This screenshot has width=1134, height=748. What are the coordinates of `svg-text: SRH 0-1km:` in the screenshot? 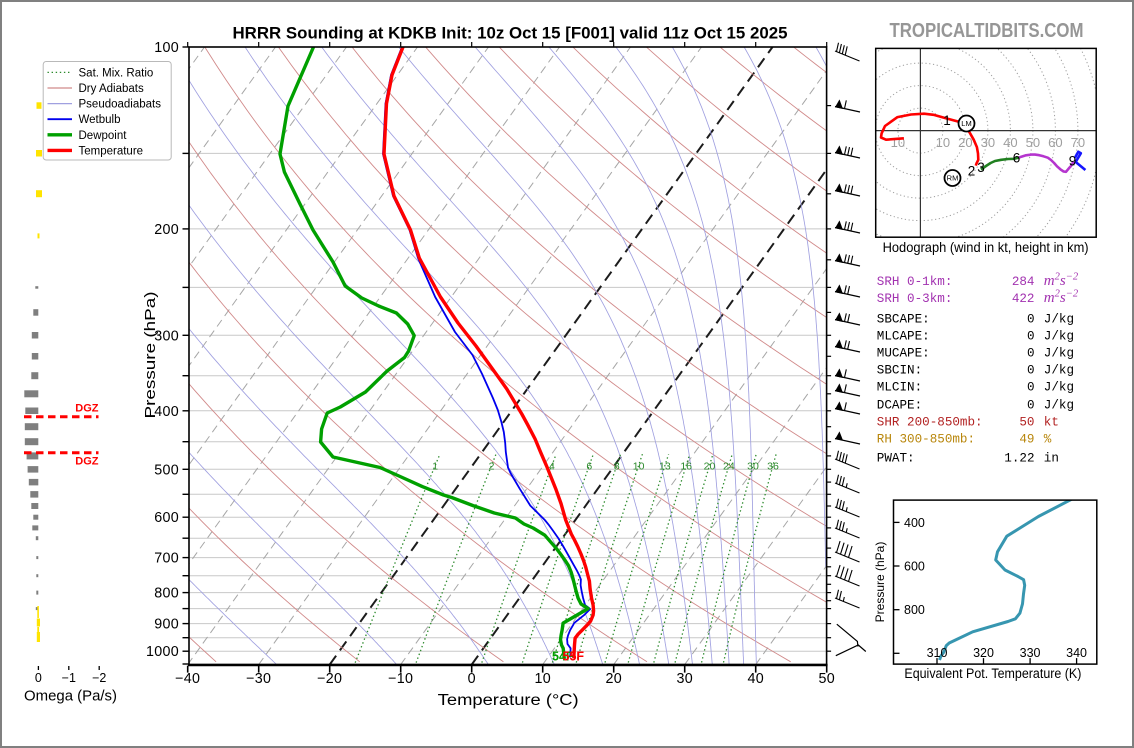 It's located at (915, 282).